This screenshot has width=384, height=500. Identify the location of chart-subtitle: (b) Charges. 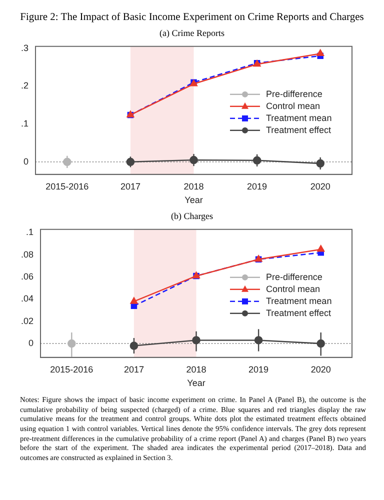
(192, 216).